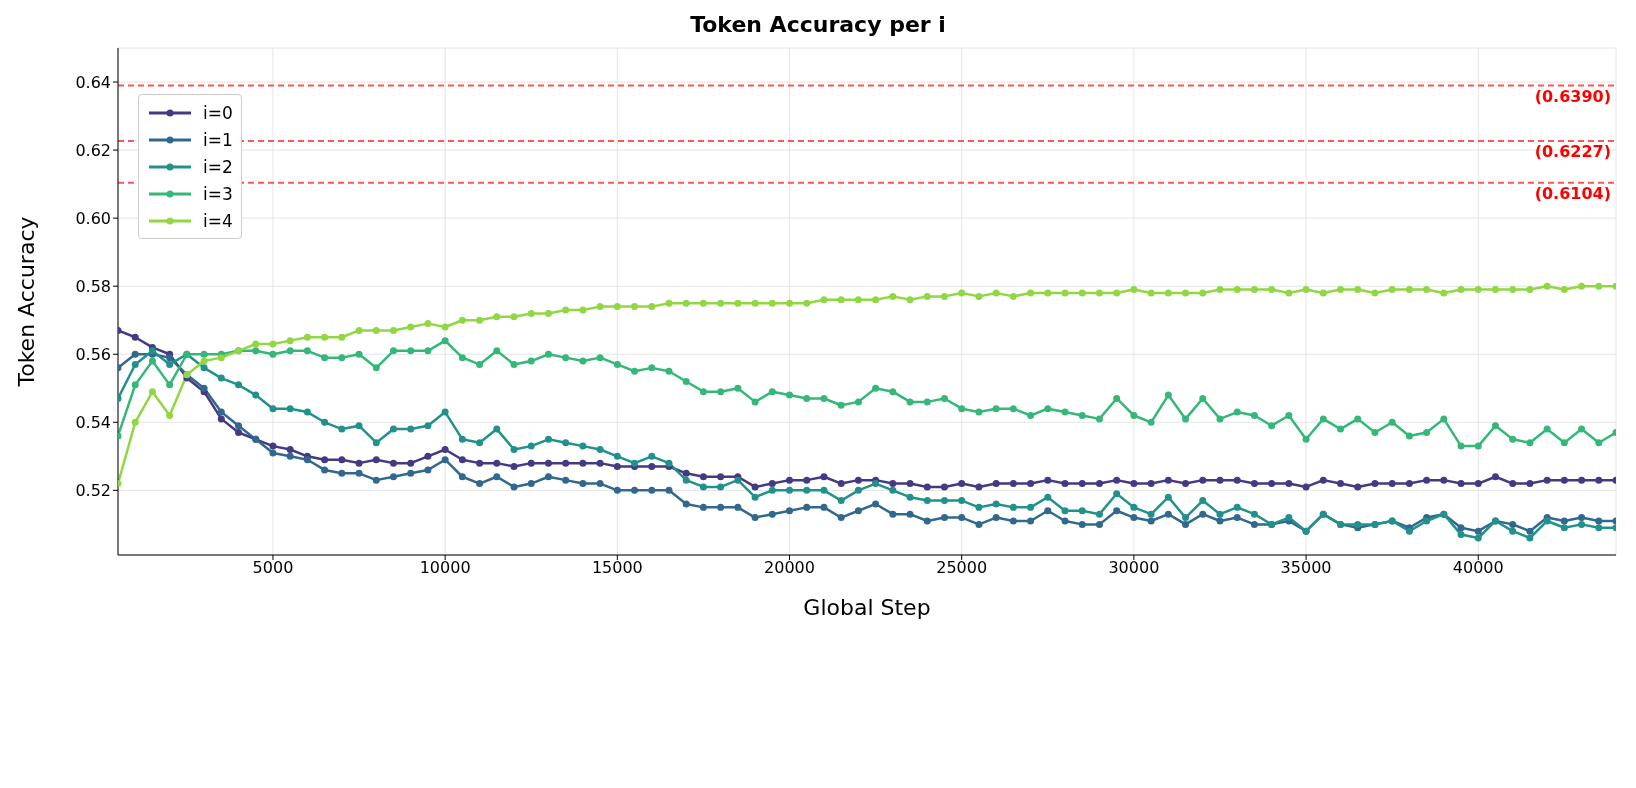 The height and width of the screenshot is (788, 1636). I want to click on x-tick-label: 15000, so click(617, 568).